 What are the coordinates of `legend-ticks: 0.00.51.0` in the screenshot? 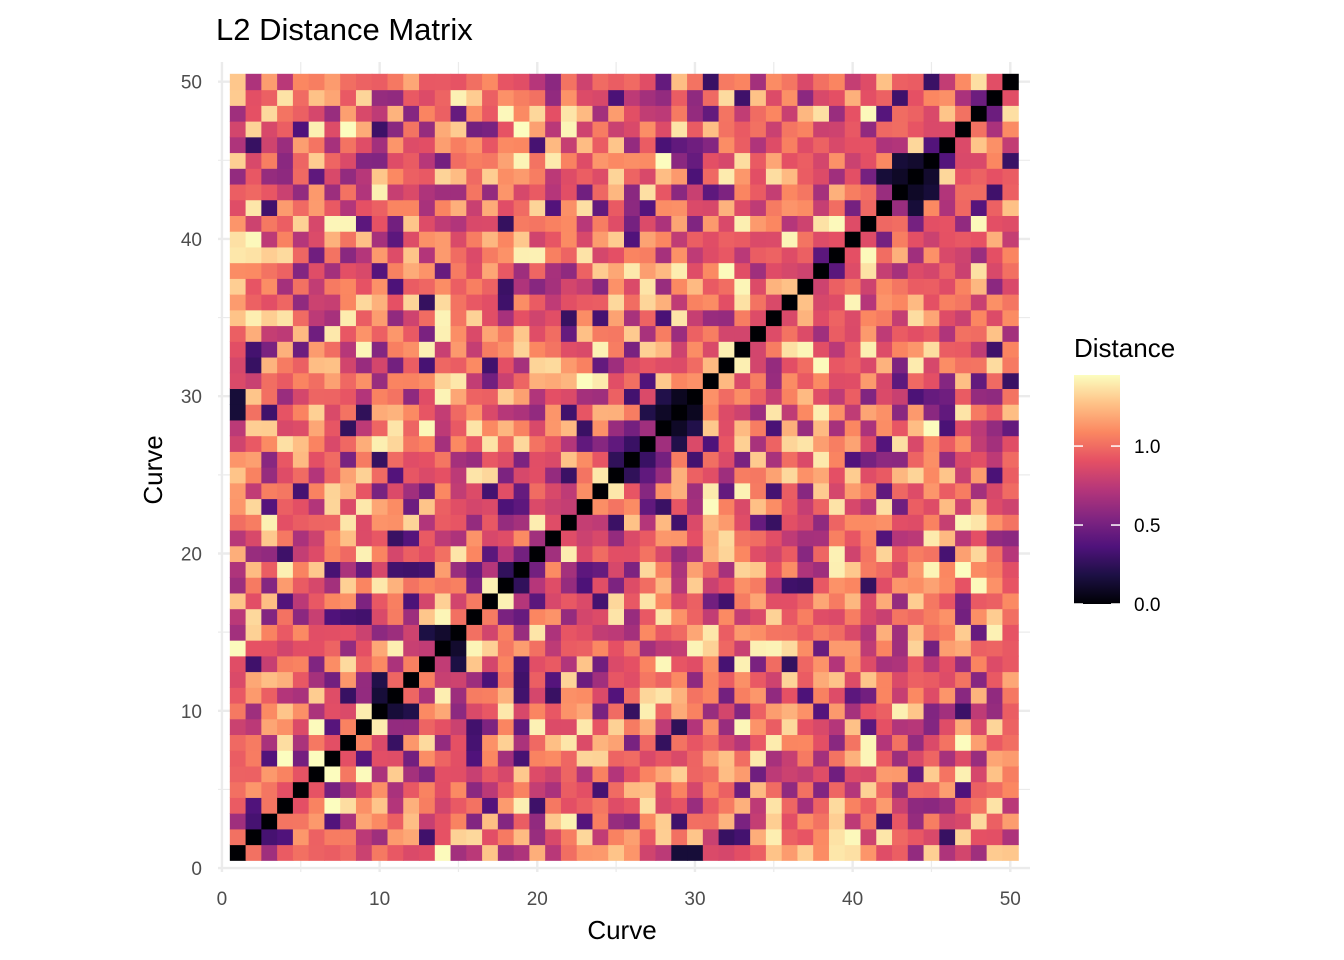 It's located at (1117, 526).